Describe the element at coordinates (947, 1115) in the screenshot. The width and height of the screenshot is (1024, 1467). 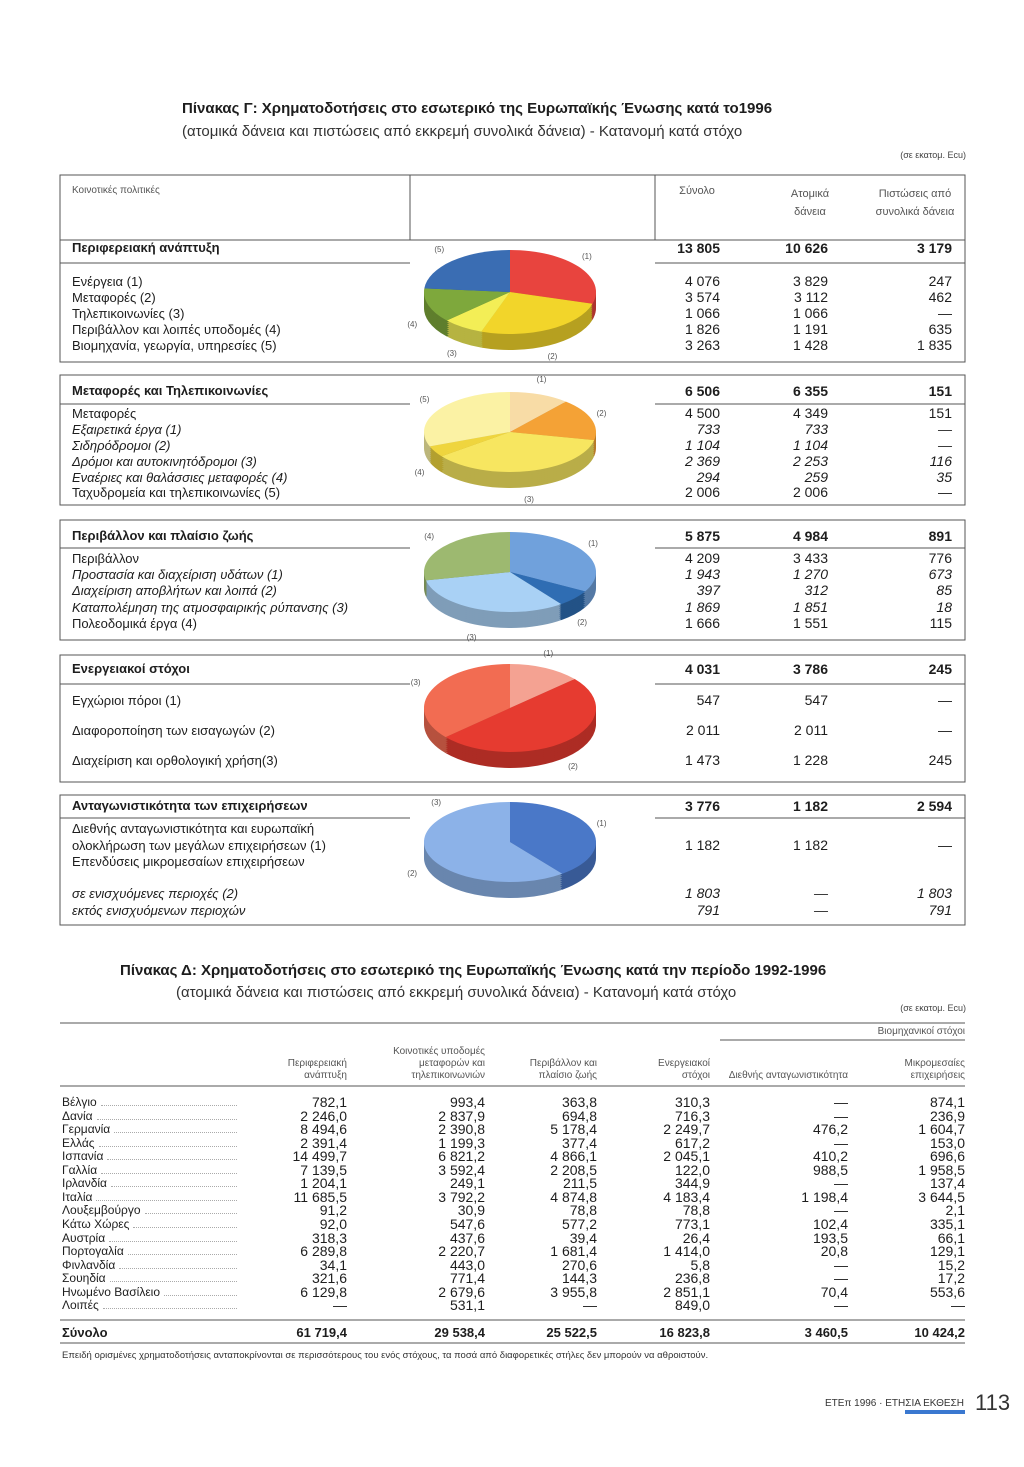
I see `cell-value: 236,9` at that location.